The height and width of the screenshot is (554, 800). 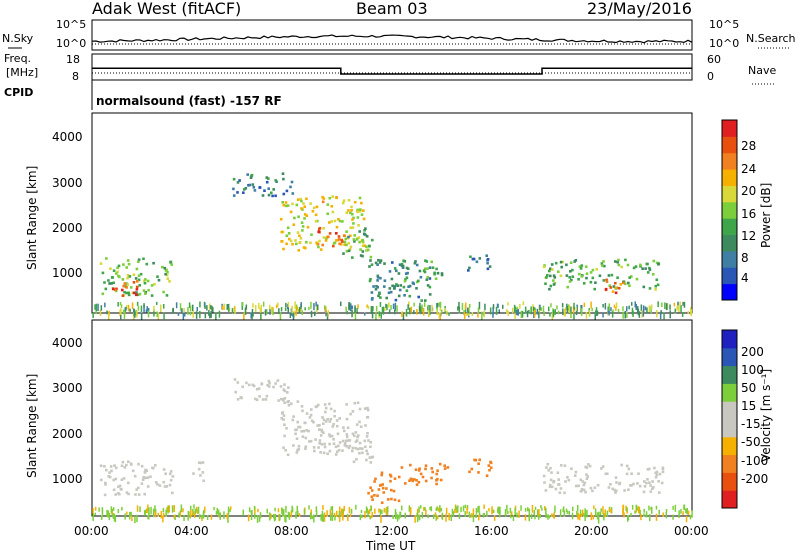 I want to click on power-cbar-tick: 24, so click(x=748, y=169).